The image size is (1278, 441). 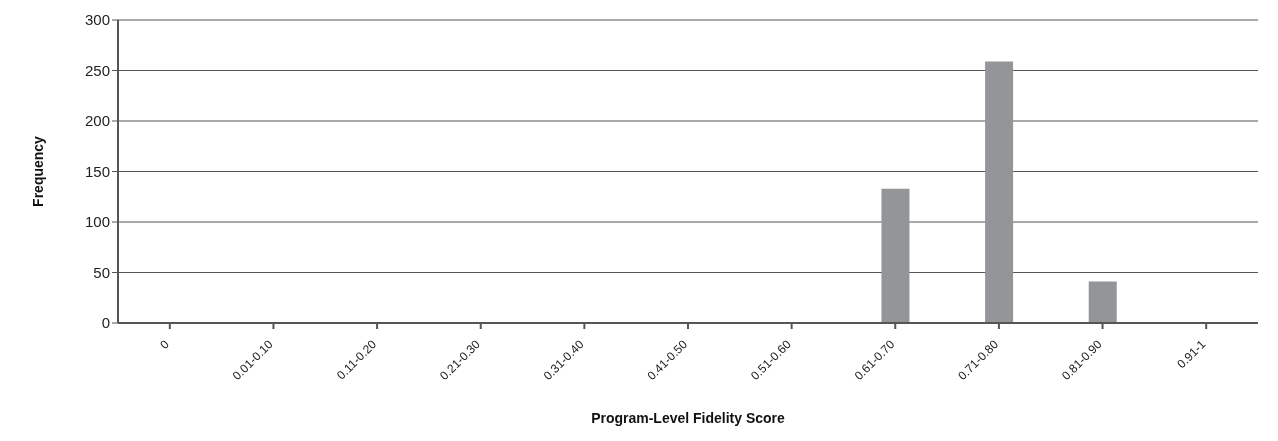 What do you see at coordinates (97, 121) in the screenshot?
I see `y-tick-label: 200` at bounding box center [97, 121].